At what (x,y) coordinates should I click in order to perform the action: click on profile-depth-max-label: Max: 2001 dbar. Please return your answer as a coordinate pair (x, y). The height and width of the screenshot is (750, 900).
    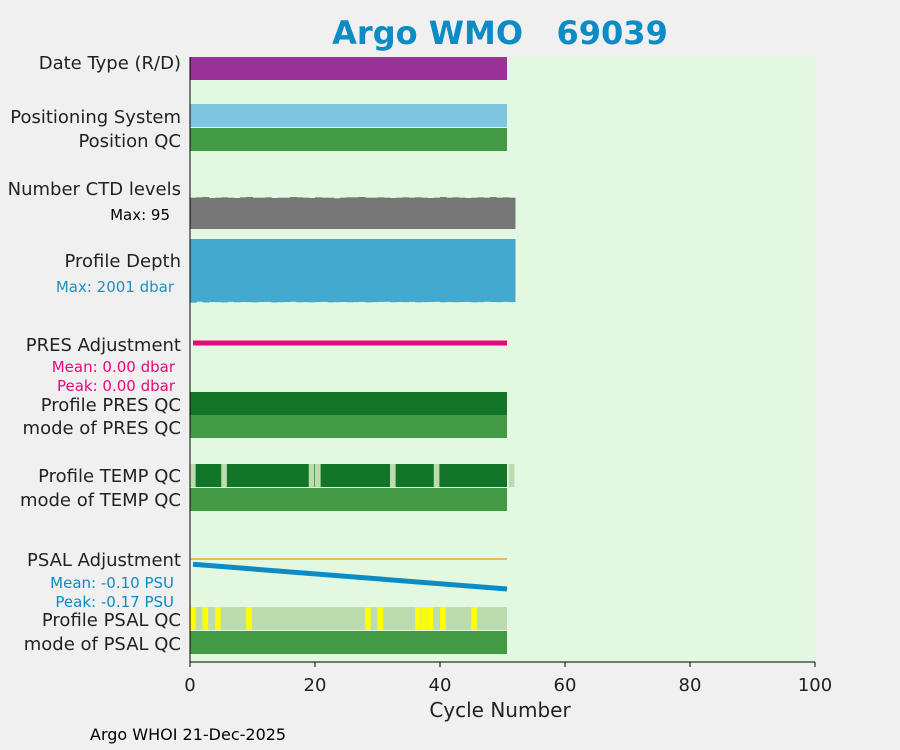
    Looking at the image, I should click on (115, 287).